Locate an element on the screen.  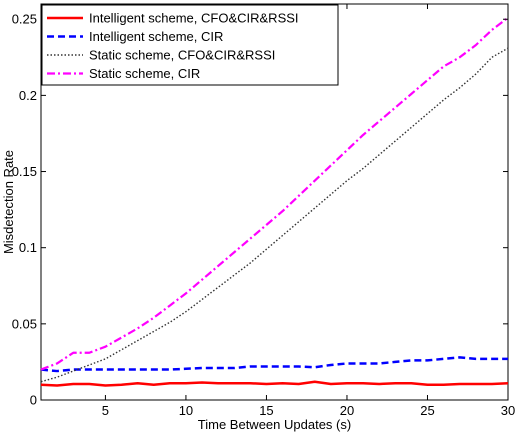
x-axis-label: Time Between Updates (s) is located at coordinates (274, 424).